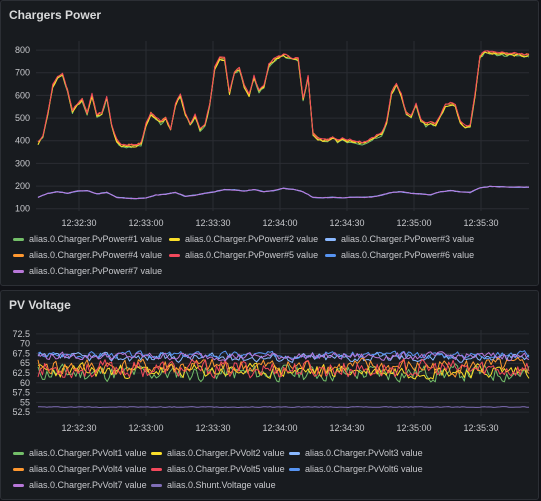 The height and width of the screenshot is (501, 541). Describe the element at coordinates (25, 383) in the screenshot. I see `voltage-y-tick-label: 60` at that location.